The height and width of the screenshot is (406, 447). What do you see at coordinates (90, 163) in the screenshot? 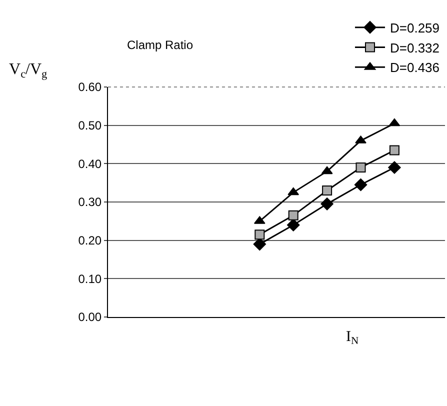
I see `y-tick-label: 0.40` at bounding box center [90, 163].